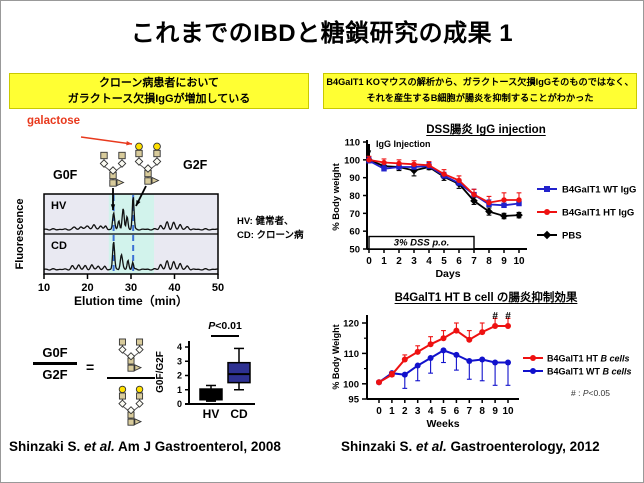 This screenshot has width=644, height=483. What do you see at coordinates (131, 355) in the screenshot?
I see `glycan-g0f-small-icon` at bounding box center [131, 355].